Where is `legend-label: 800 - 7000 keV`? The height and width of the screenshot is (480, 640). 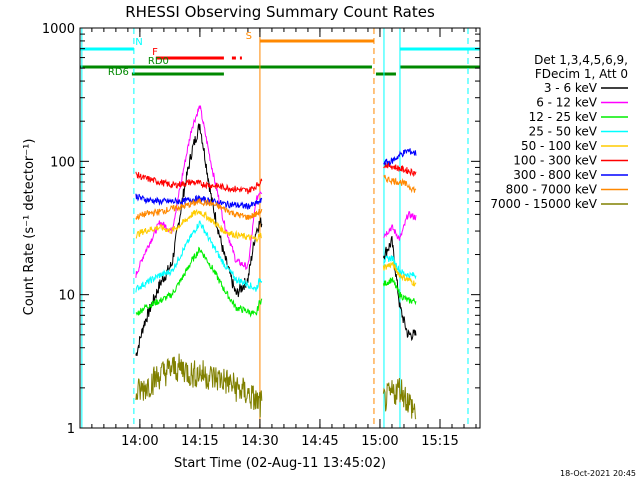 legend-label: 800 - 7000 keV is located at coordinates (552, 190).